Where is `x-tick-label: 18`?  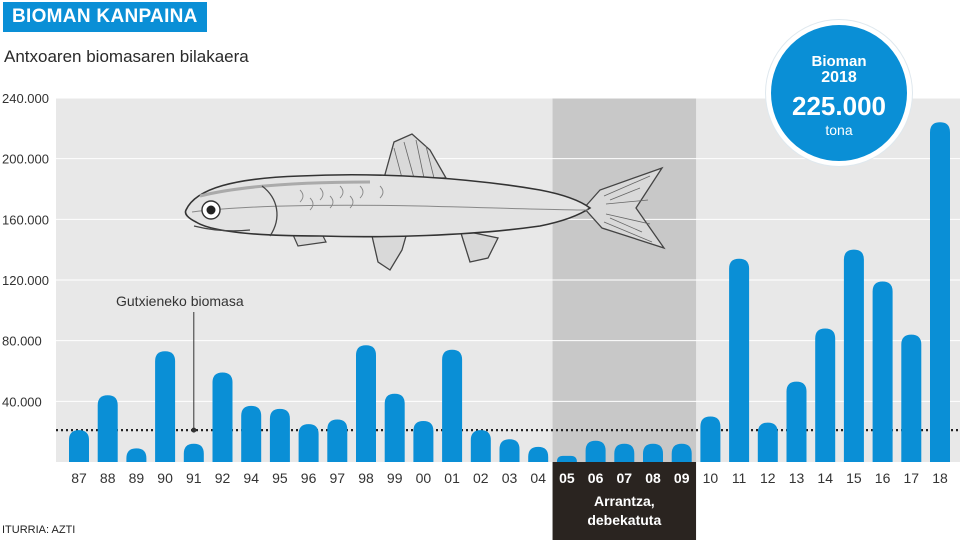 x-tick-label: 18 is located at coordinates (940, 478).